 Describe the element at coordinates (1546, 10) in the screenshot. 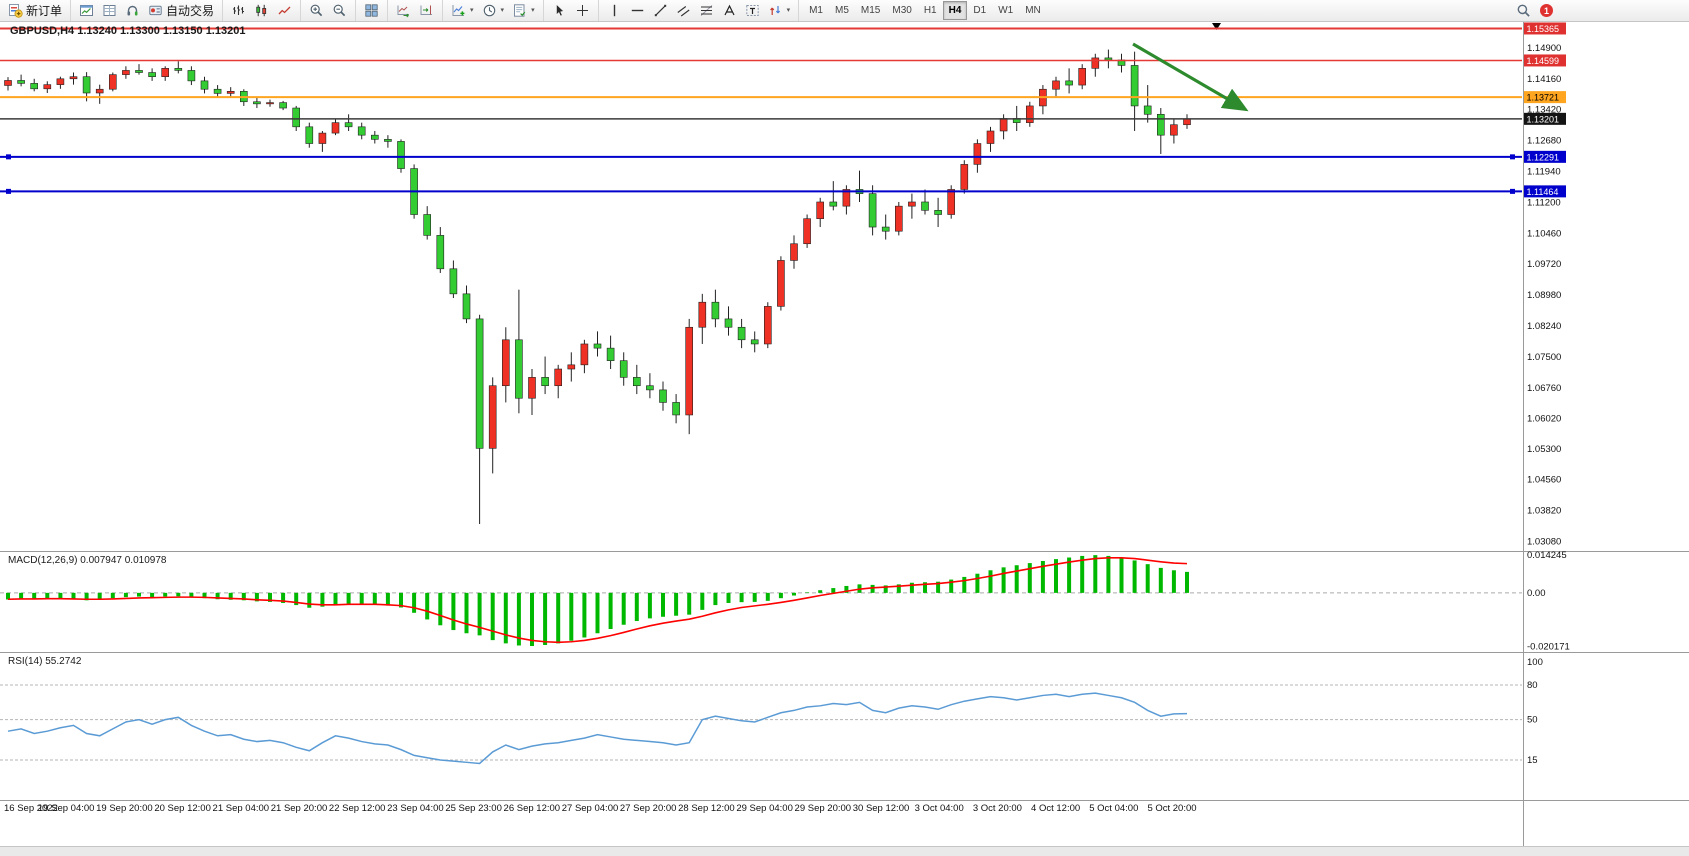

I see `notification-badge: 1` at that location.